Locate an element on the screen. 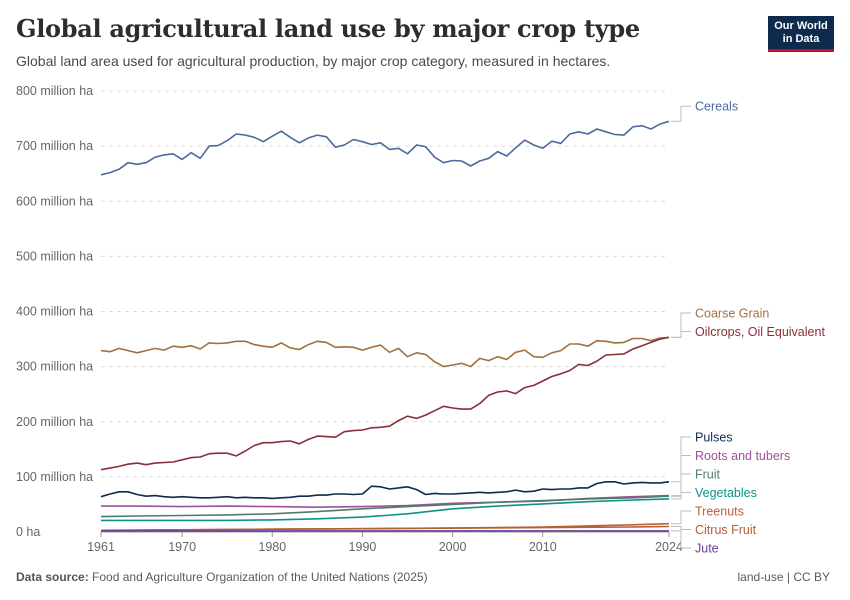 The image size is (850, 600). series-label-citrus-fruit: Citrus Fruit is located at coordinates (726, 530).